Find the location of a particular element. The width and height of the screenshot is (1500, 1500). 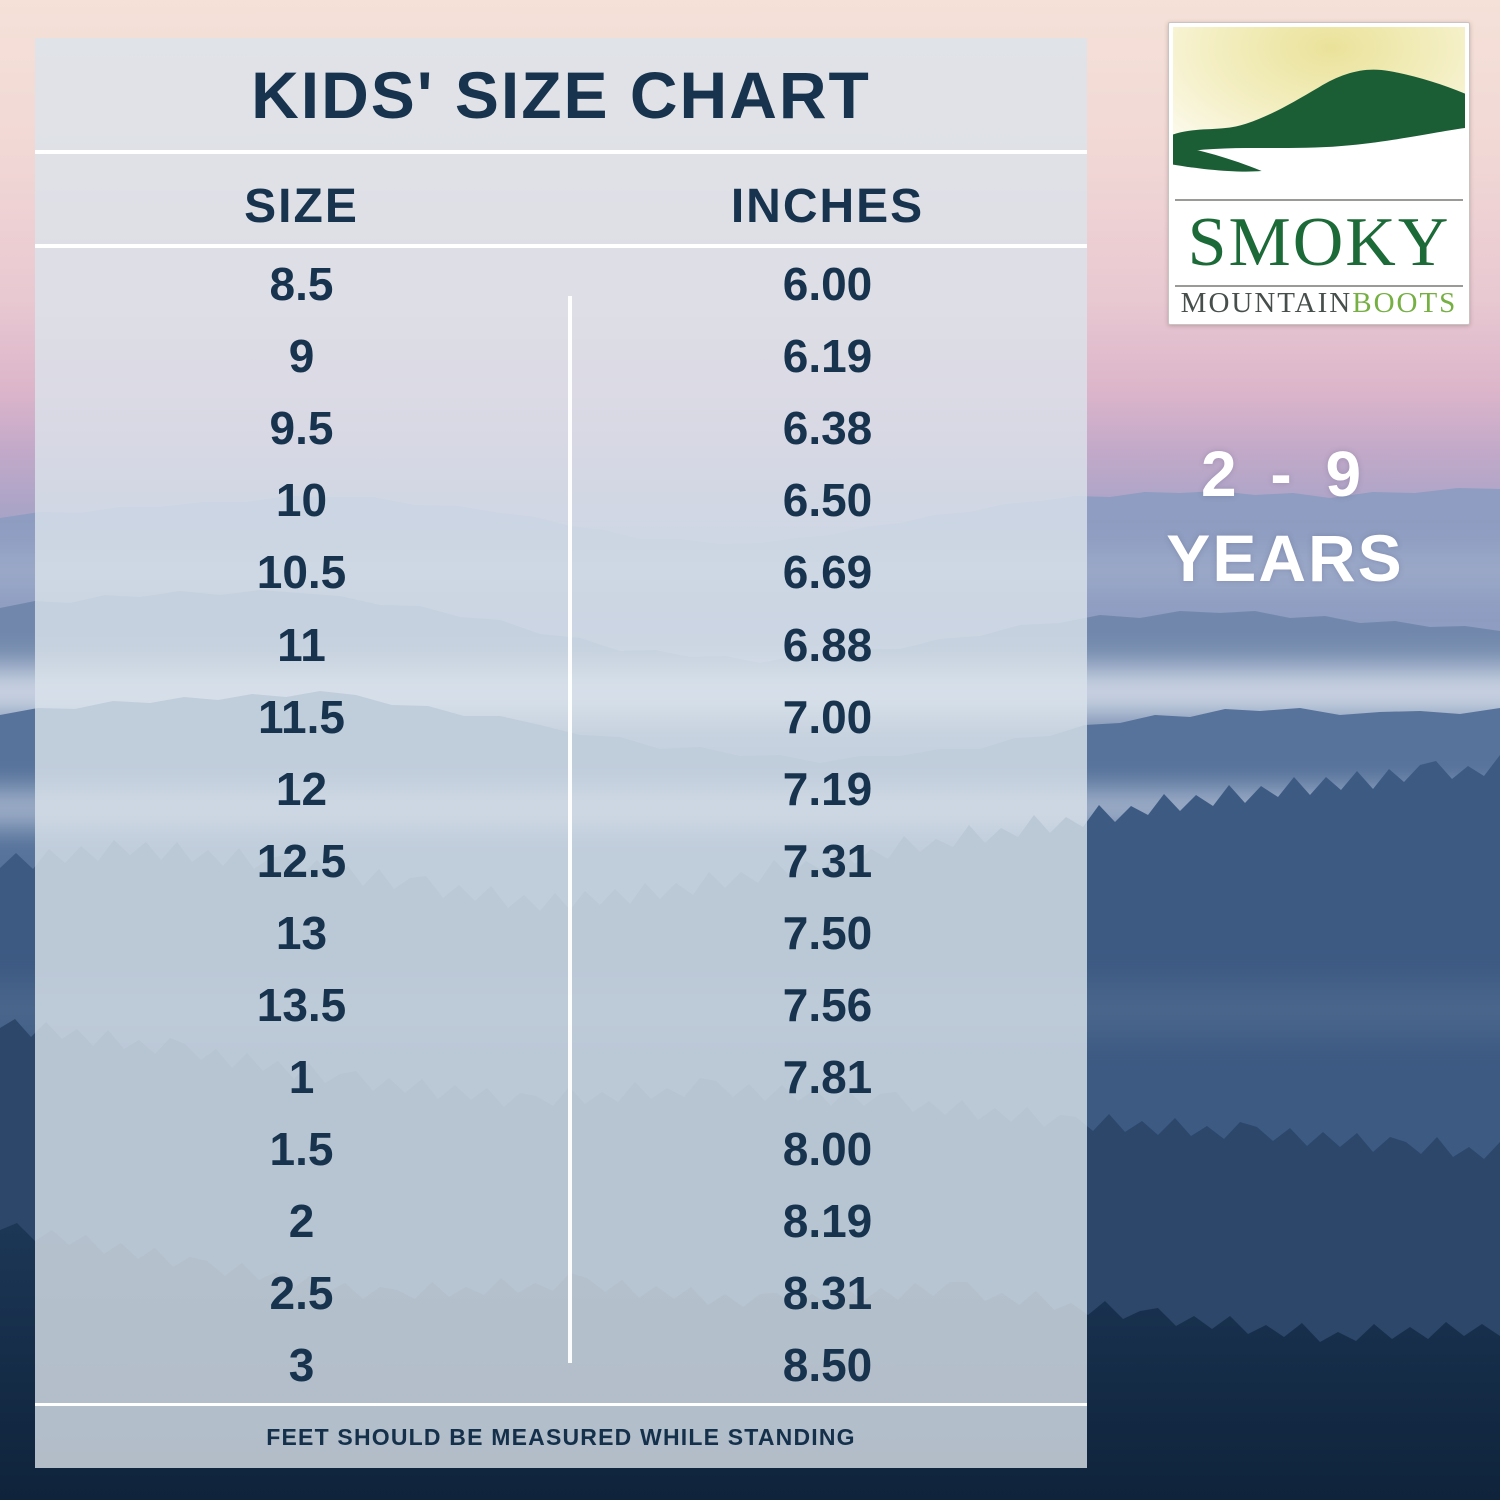

size-cell: 13 is located at coordinates (301, 932).